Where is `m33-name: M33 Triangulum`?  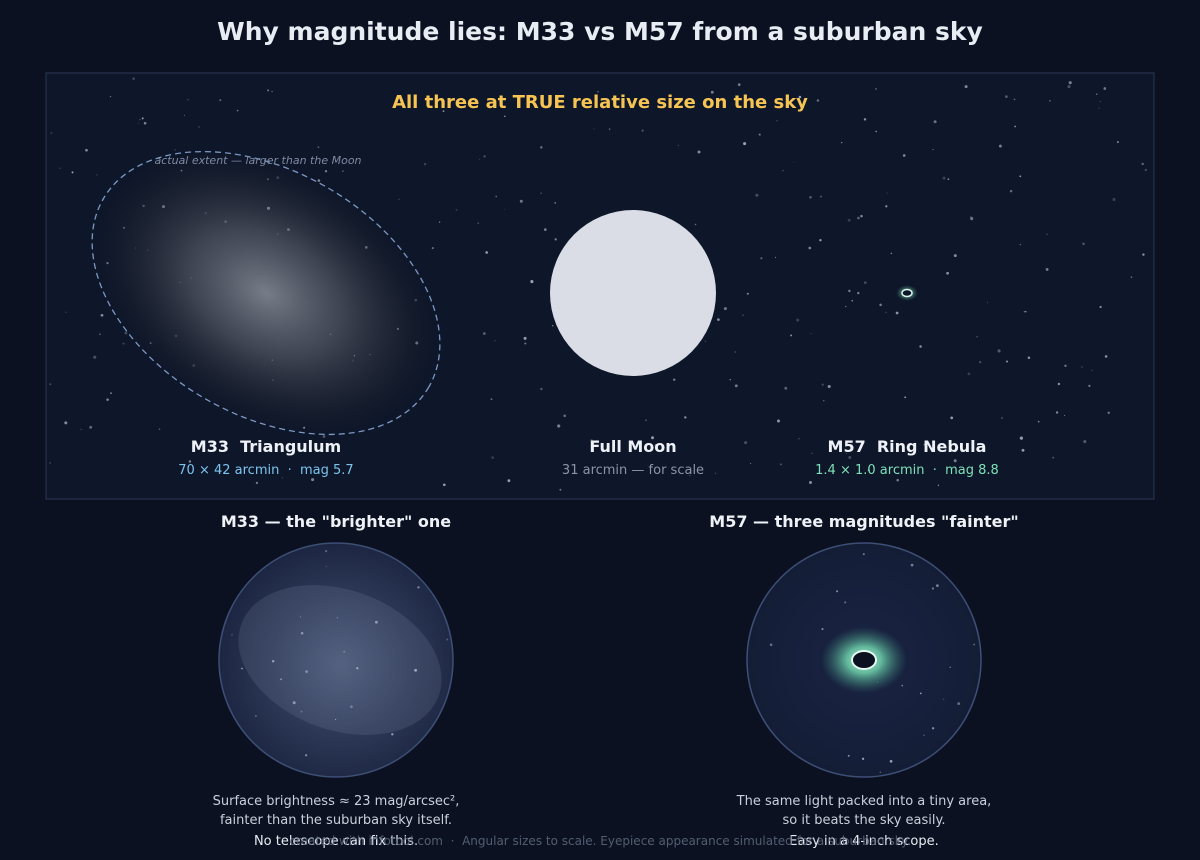
m33-name: M33 Triangulum is located at coordinates (266, 446).